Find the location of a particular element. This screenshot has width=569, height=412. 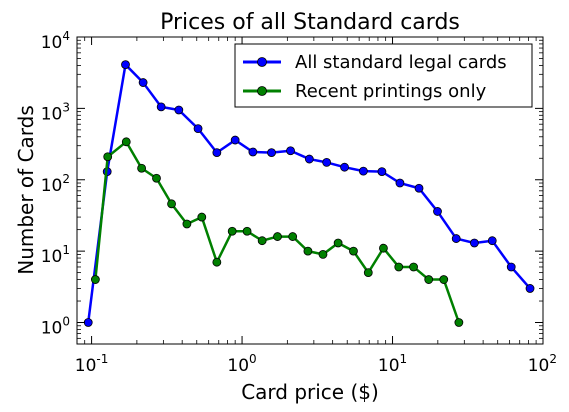

legend-marker-recent-printings is located at coordinates (262, 91).